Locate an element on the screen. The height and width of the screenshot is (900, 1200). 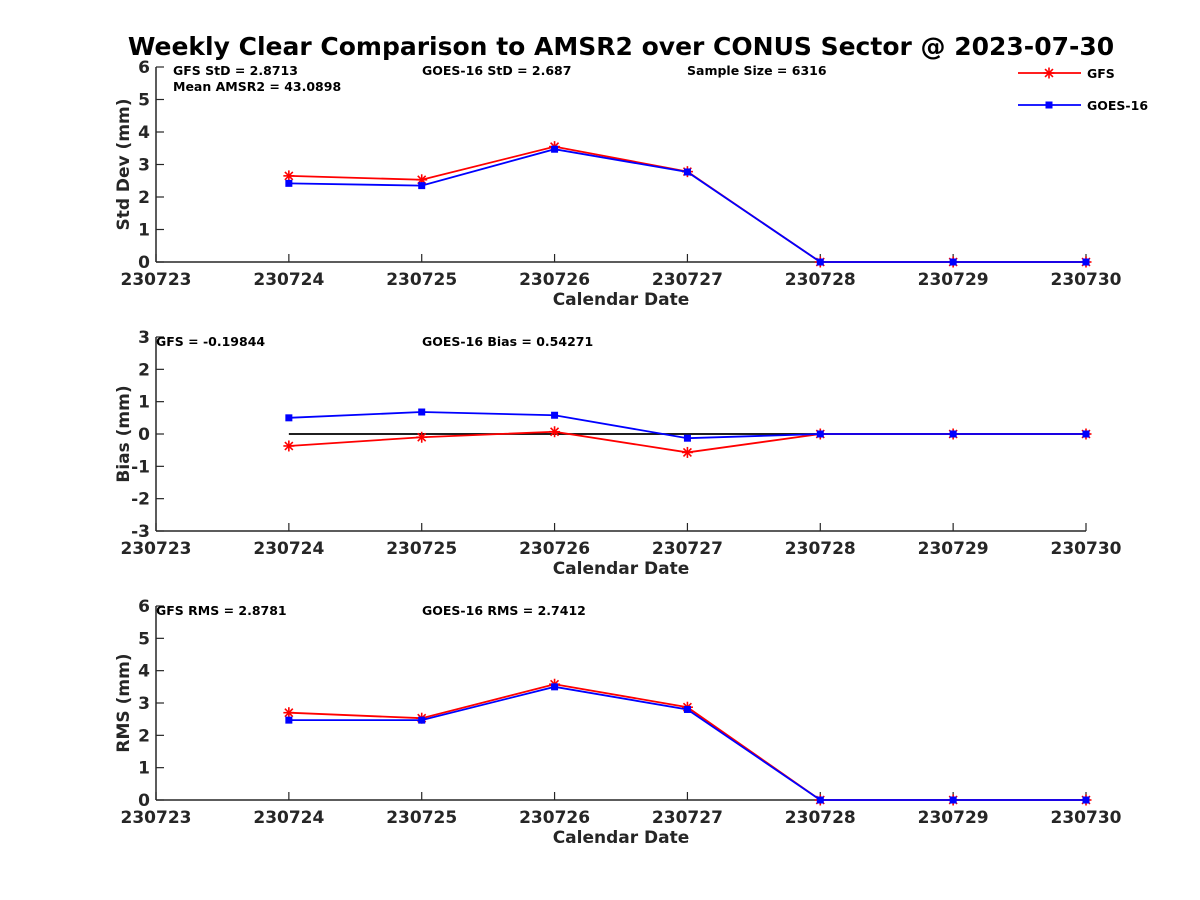
stat-annotation: Mean AMSR2 = 43.0898 is located at coordinates (257, 86).